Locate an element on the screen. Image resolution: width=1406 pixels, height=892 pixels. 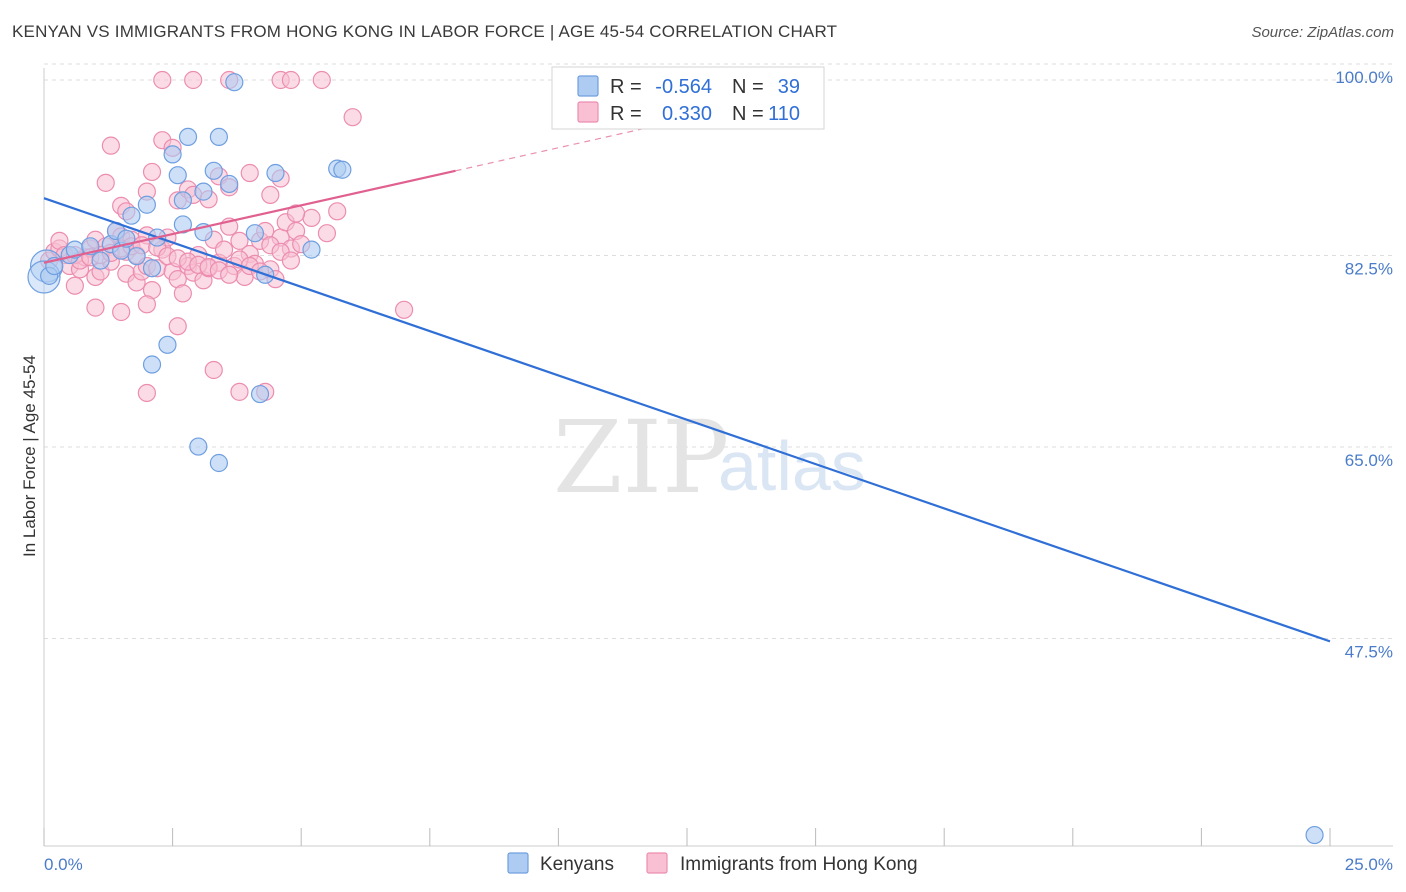
legend-swatch-hk is located at coordinates (588, 112).